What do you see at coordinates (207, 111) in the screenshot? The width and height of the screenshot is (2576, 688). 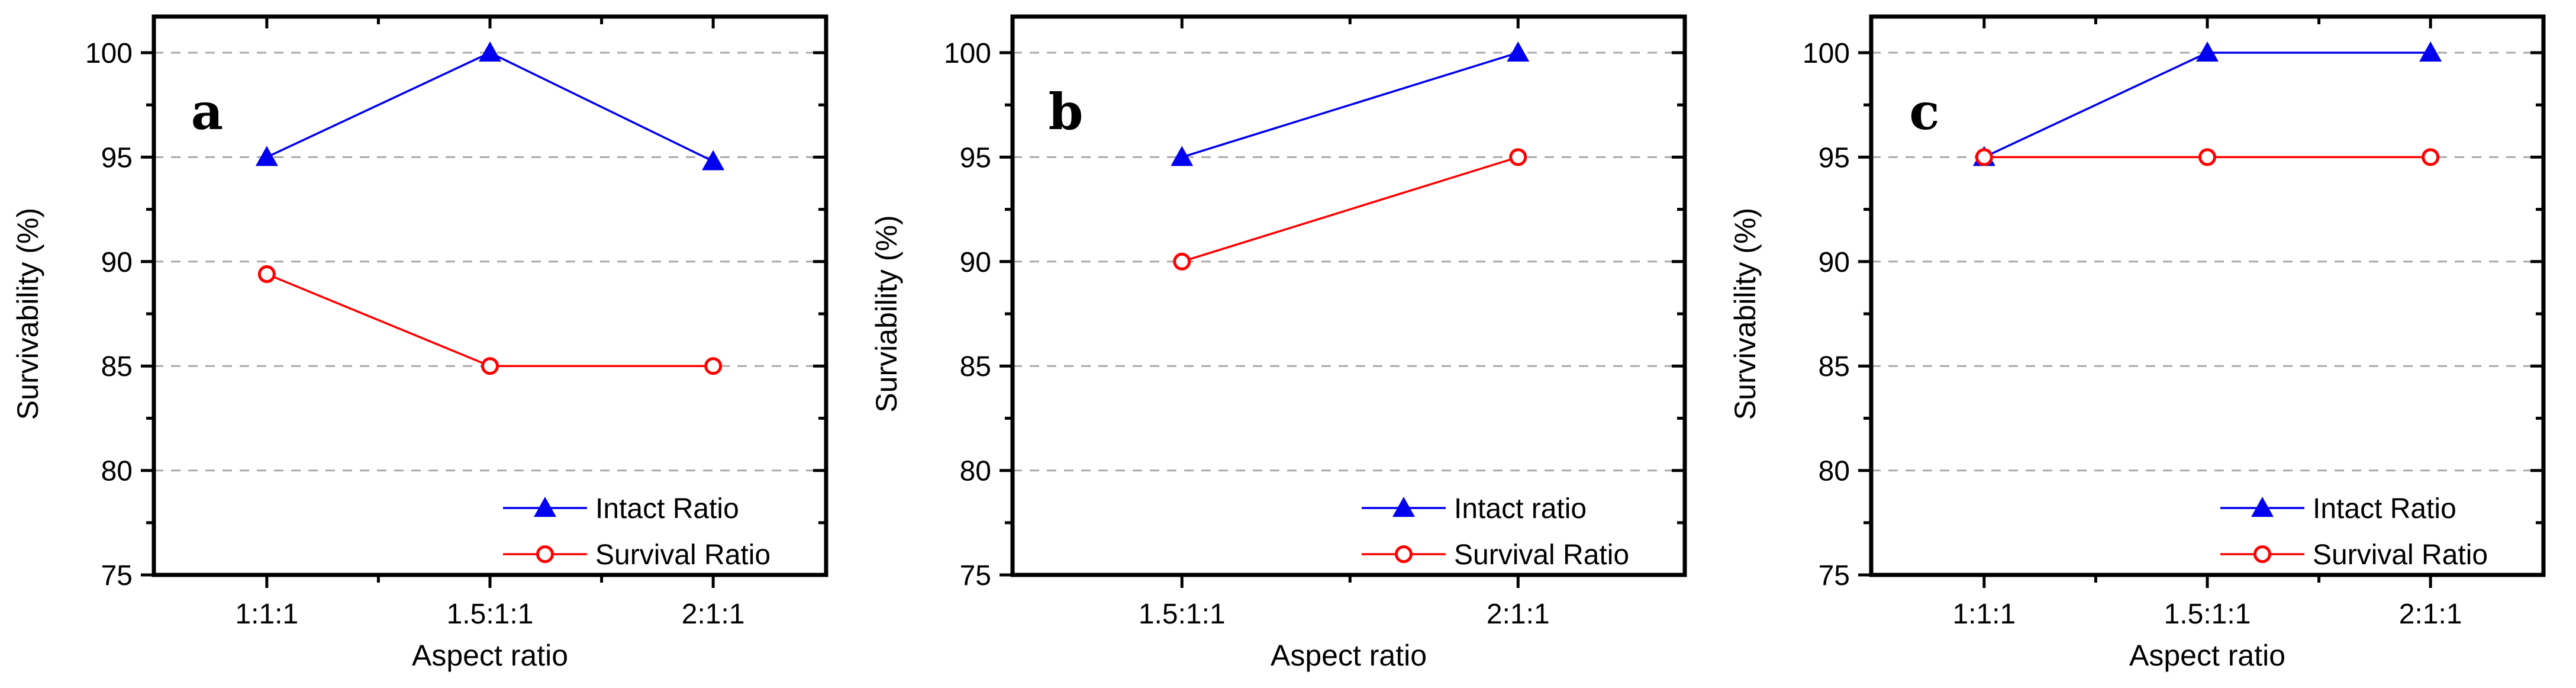 I see `panel-letter: a` at bounding box center [207, 111].